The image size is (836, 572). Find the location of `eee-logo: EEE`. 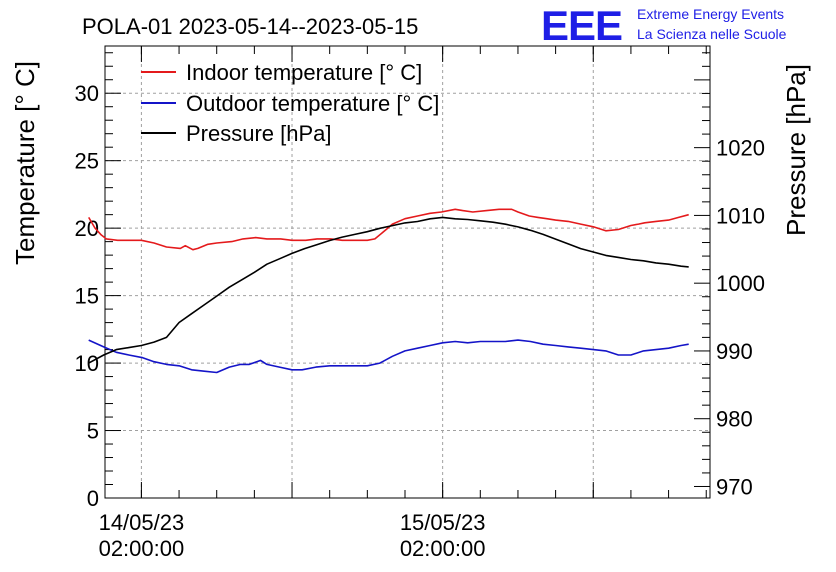

eee-logo: EEE is located at coordinates (581, 25).